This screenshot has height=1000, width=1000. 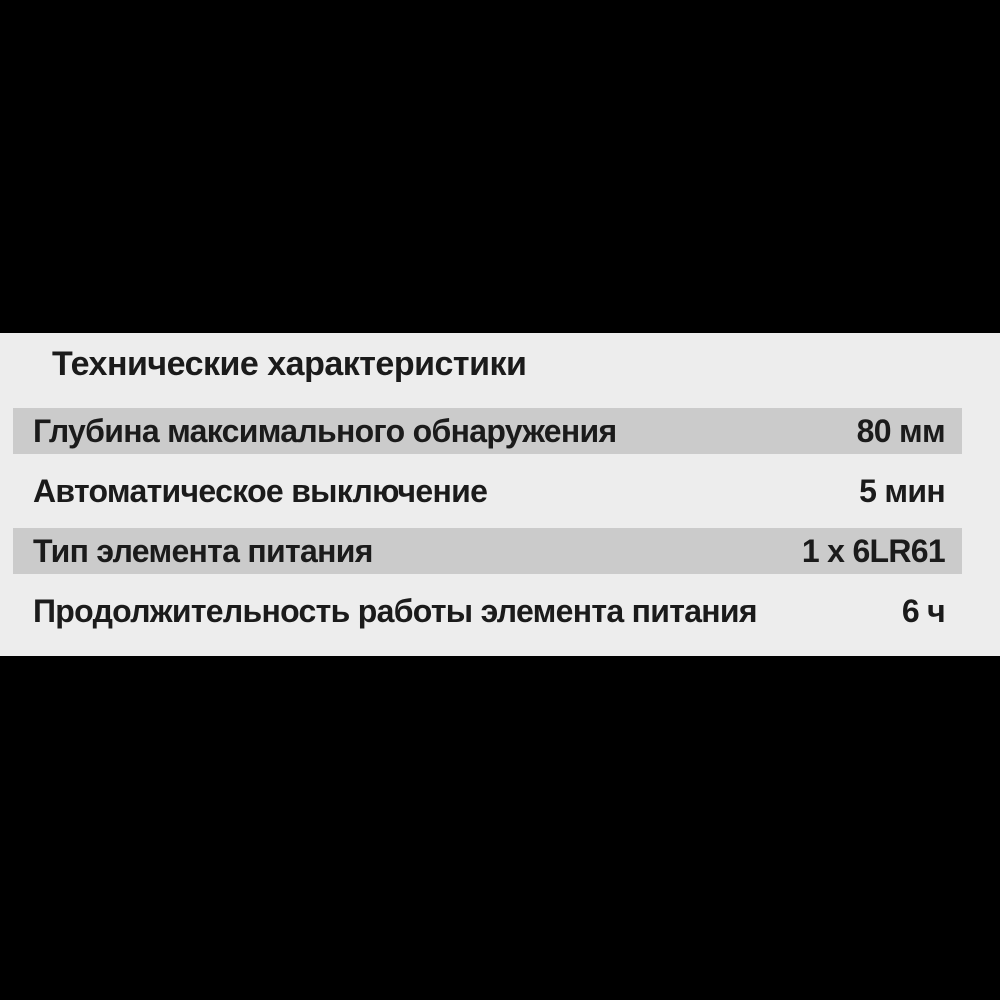 I want to click on spec-value: 1 x 6LR61, so click(x=873, y=550).